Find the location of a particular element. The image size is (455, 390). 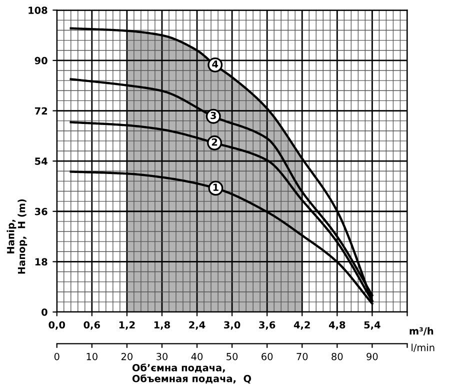

x2-axis-title: l/min is located at coordinates (423, 348).